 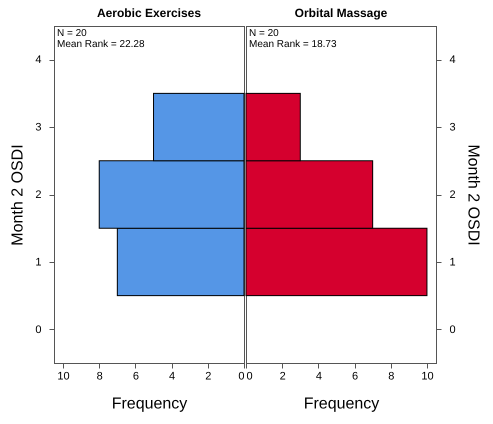 I want to click on annotation: Mean Rank = 22.28, so click(x=101, y=44).